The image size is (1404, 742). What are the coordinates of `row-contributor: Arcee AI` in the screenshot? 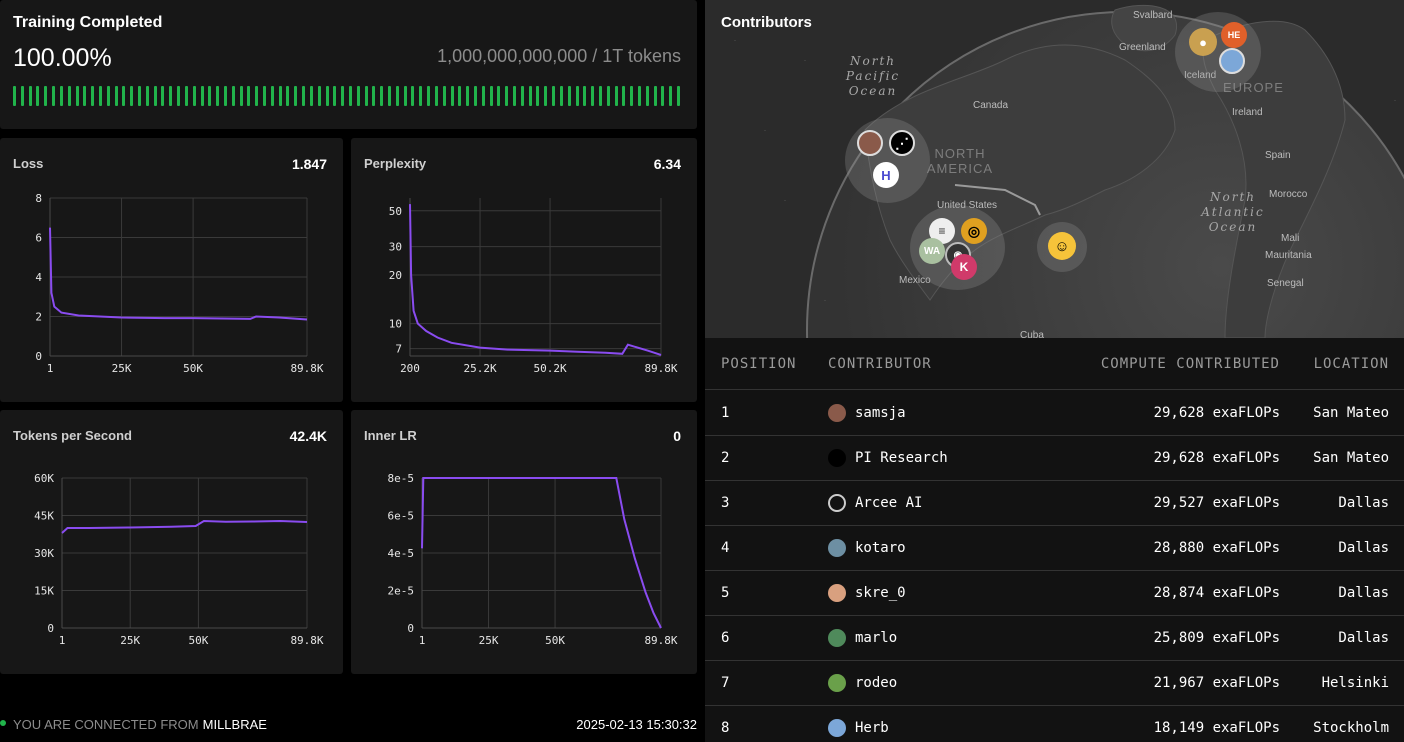 It's located at (889, 503).